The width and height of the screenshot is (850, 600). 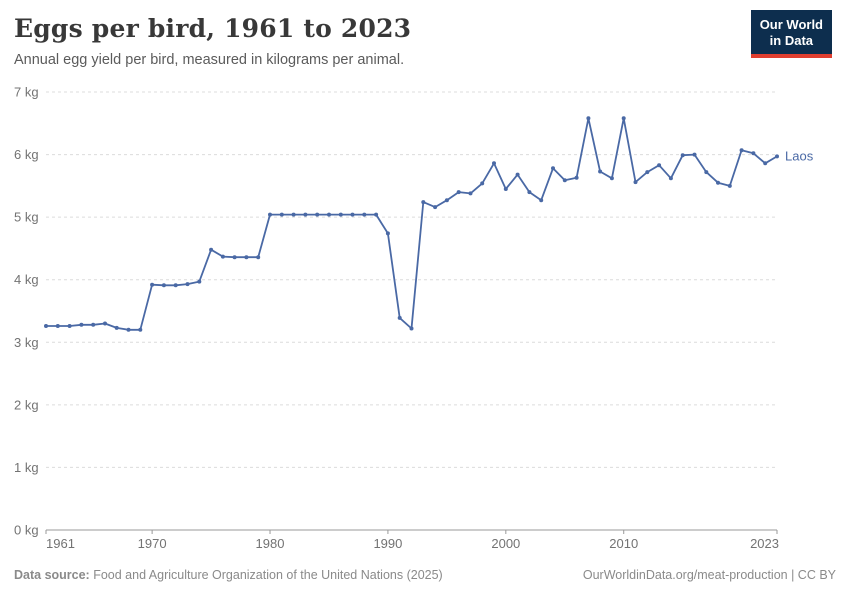 I want to click on x-tick-label-2010: 2010, so click(x=623, y=543).